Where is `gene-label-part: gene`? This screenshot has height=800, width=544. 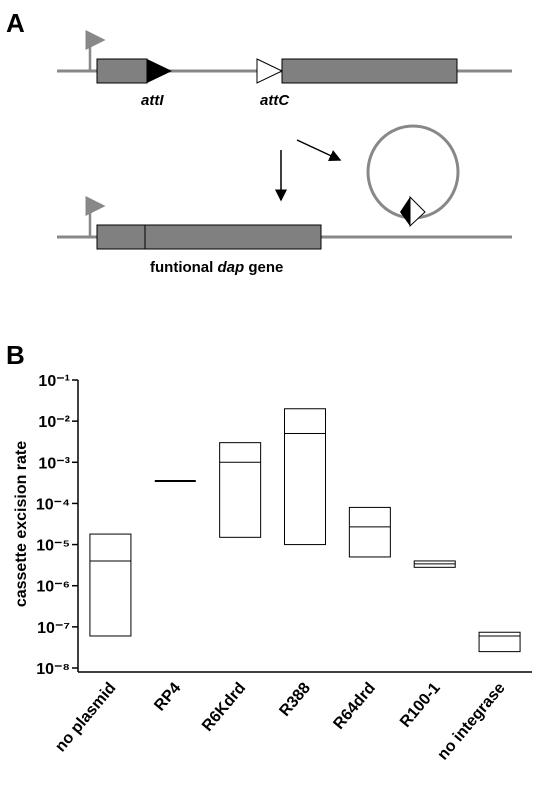 gene-label-part: gene is located at coordinates (265, 267).